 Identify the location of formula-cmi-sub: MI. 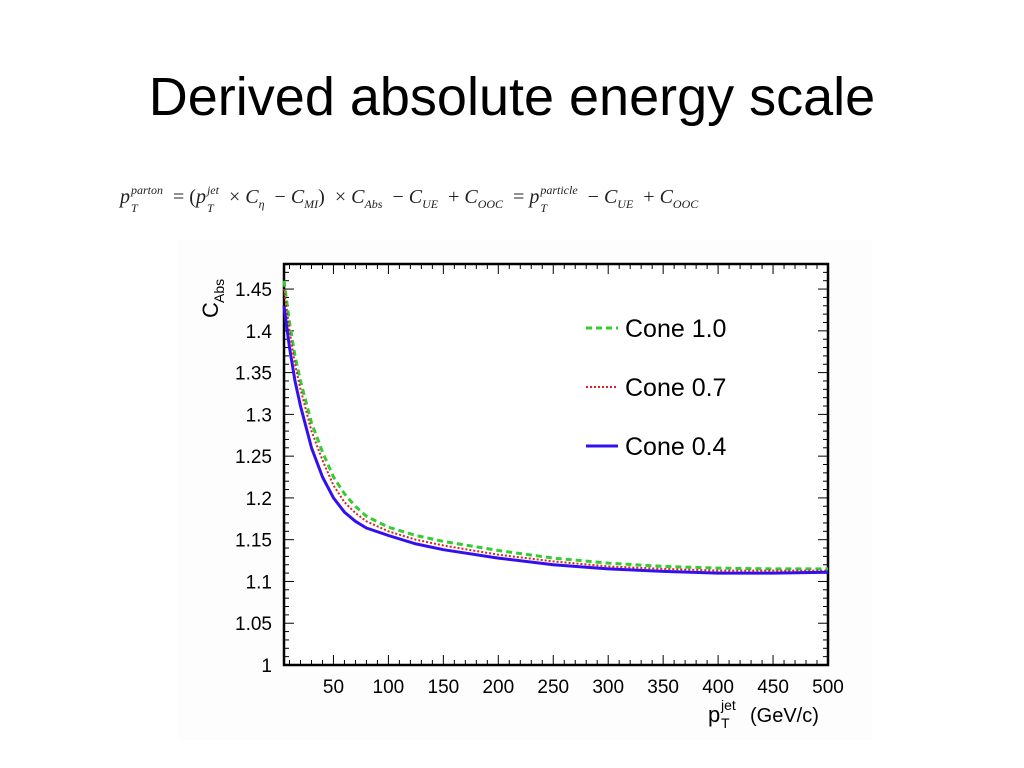
(311, 204).